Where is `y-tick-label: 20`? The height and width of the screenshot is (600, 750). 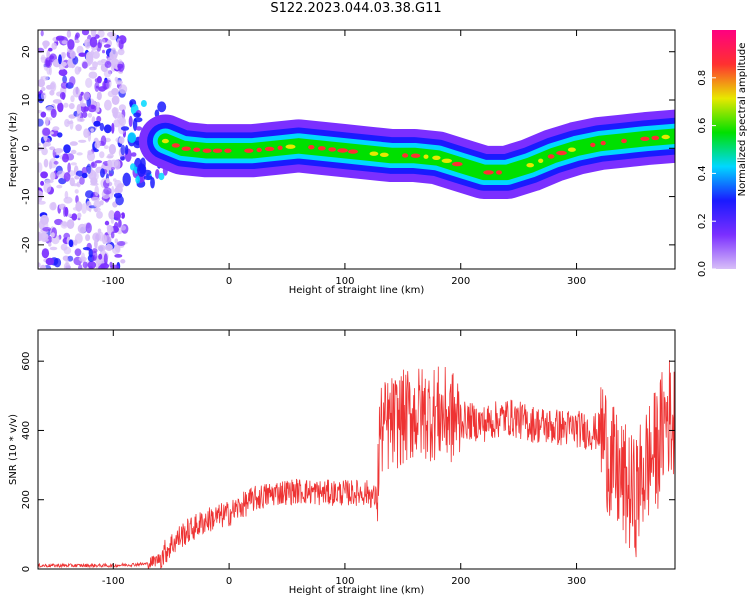
y-tick-label: 20 is located at coordinates (26, 51).